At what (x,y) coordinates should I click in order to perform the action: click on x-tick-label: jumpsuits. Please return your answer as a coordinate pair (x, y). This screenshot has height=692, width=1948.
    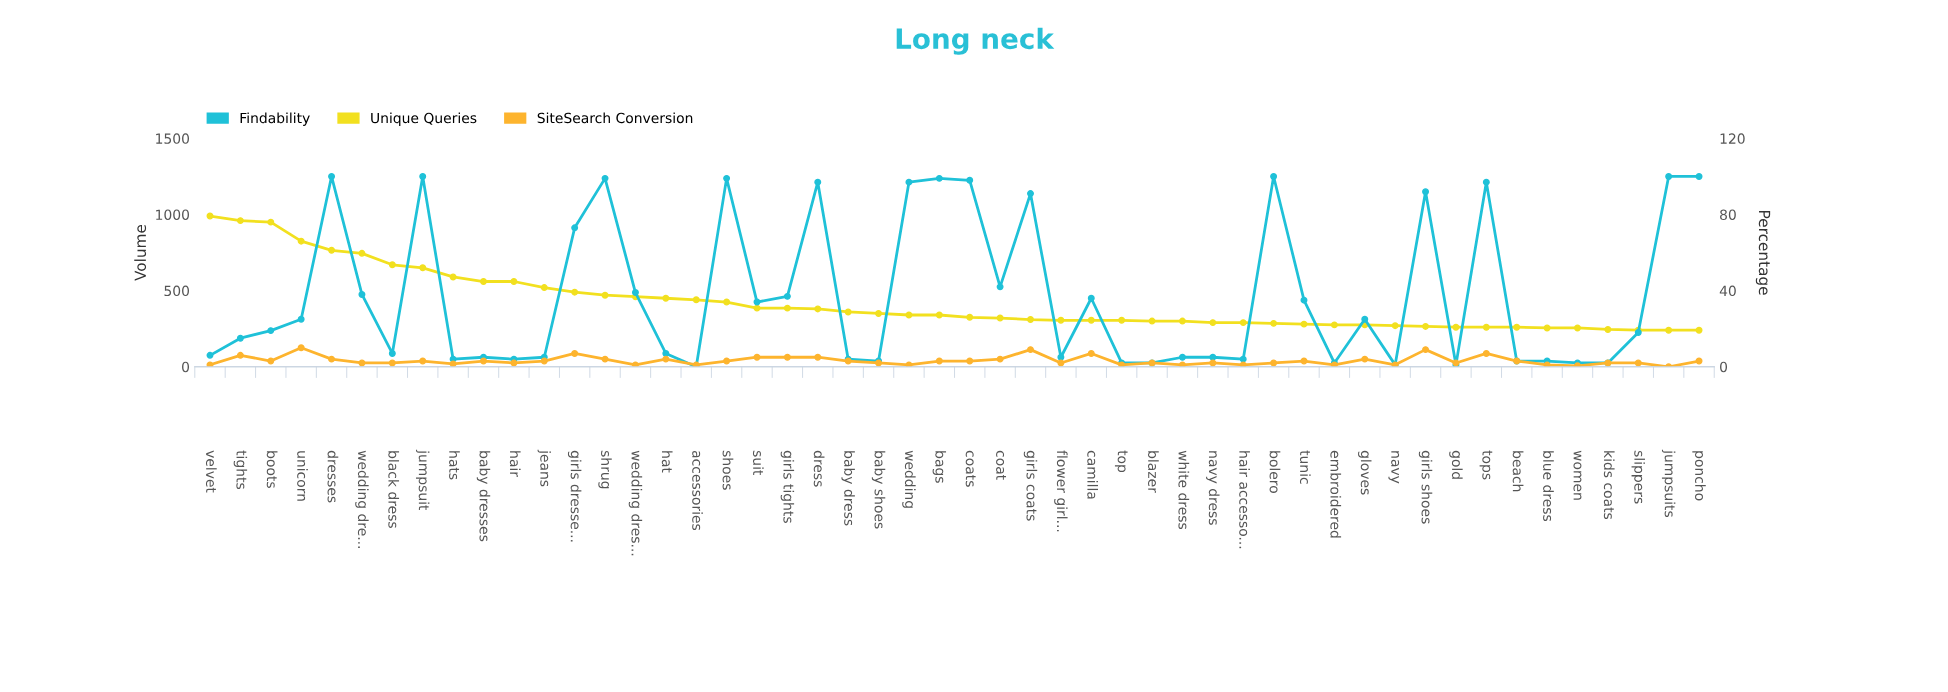
    Looking at the image, I should click on (1668, 483).